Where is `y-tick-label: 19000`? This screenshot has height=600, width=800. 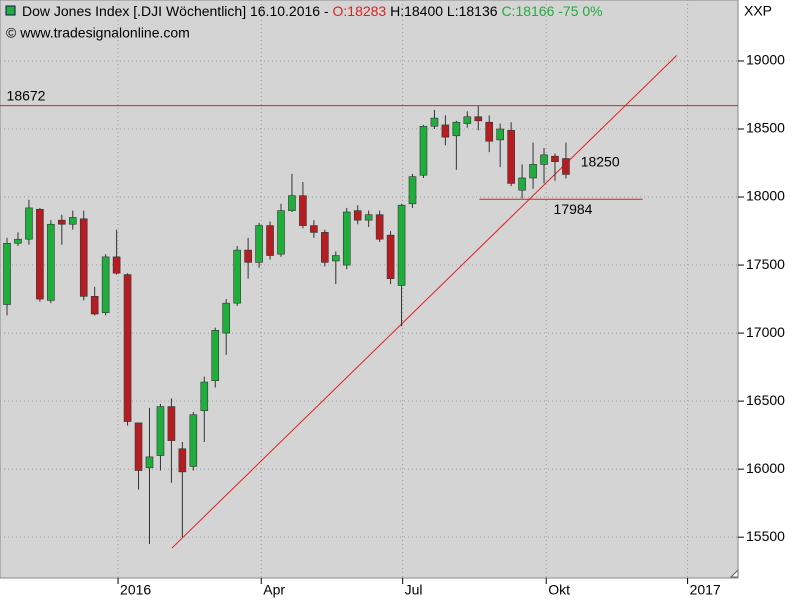
y-tick-label: 19000 is located at coordinates (765, 60).